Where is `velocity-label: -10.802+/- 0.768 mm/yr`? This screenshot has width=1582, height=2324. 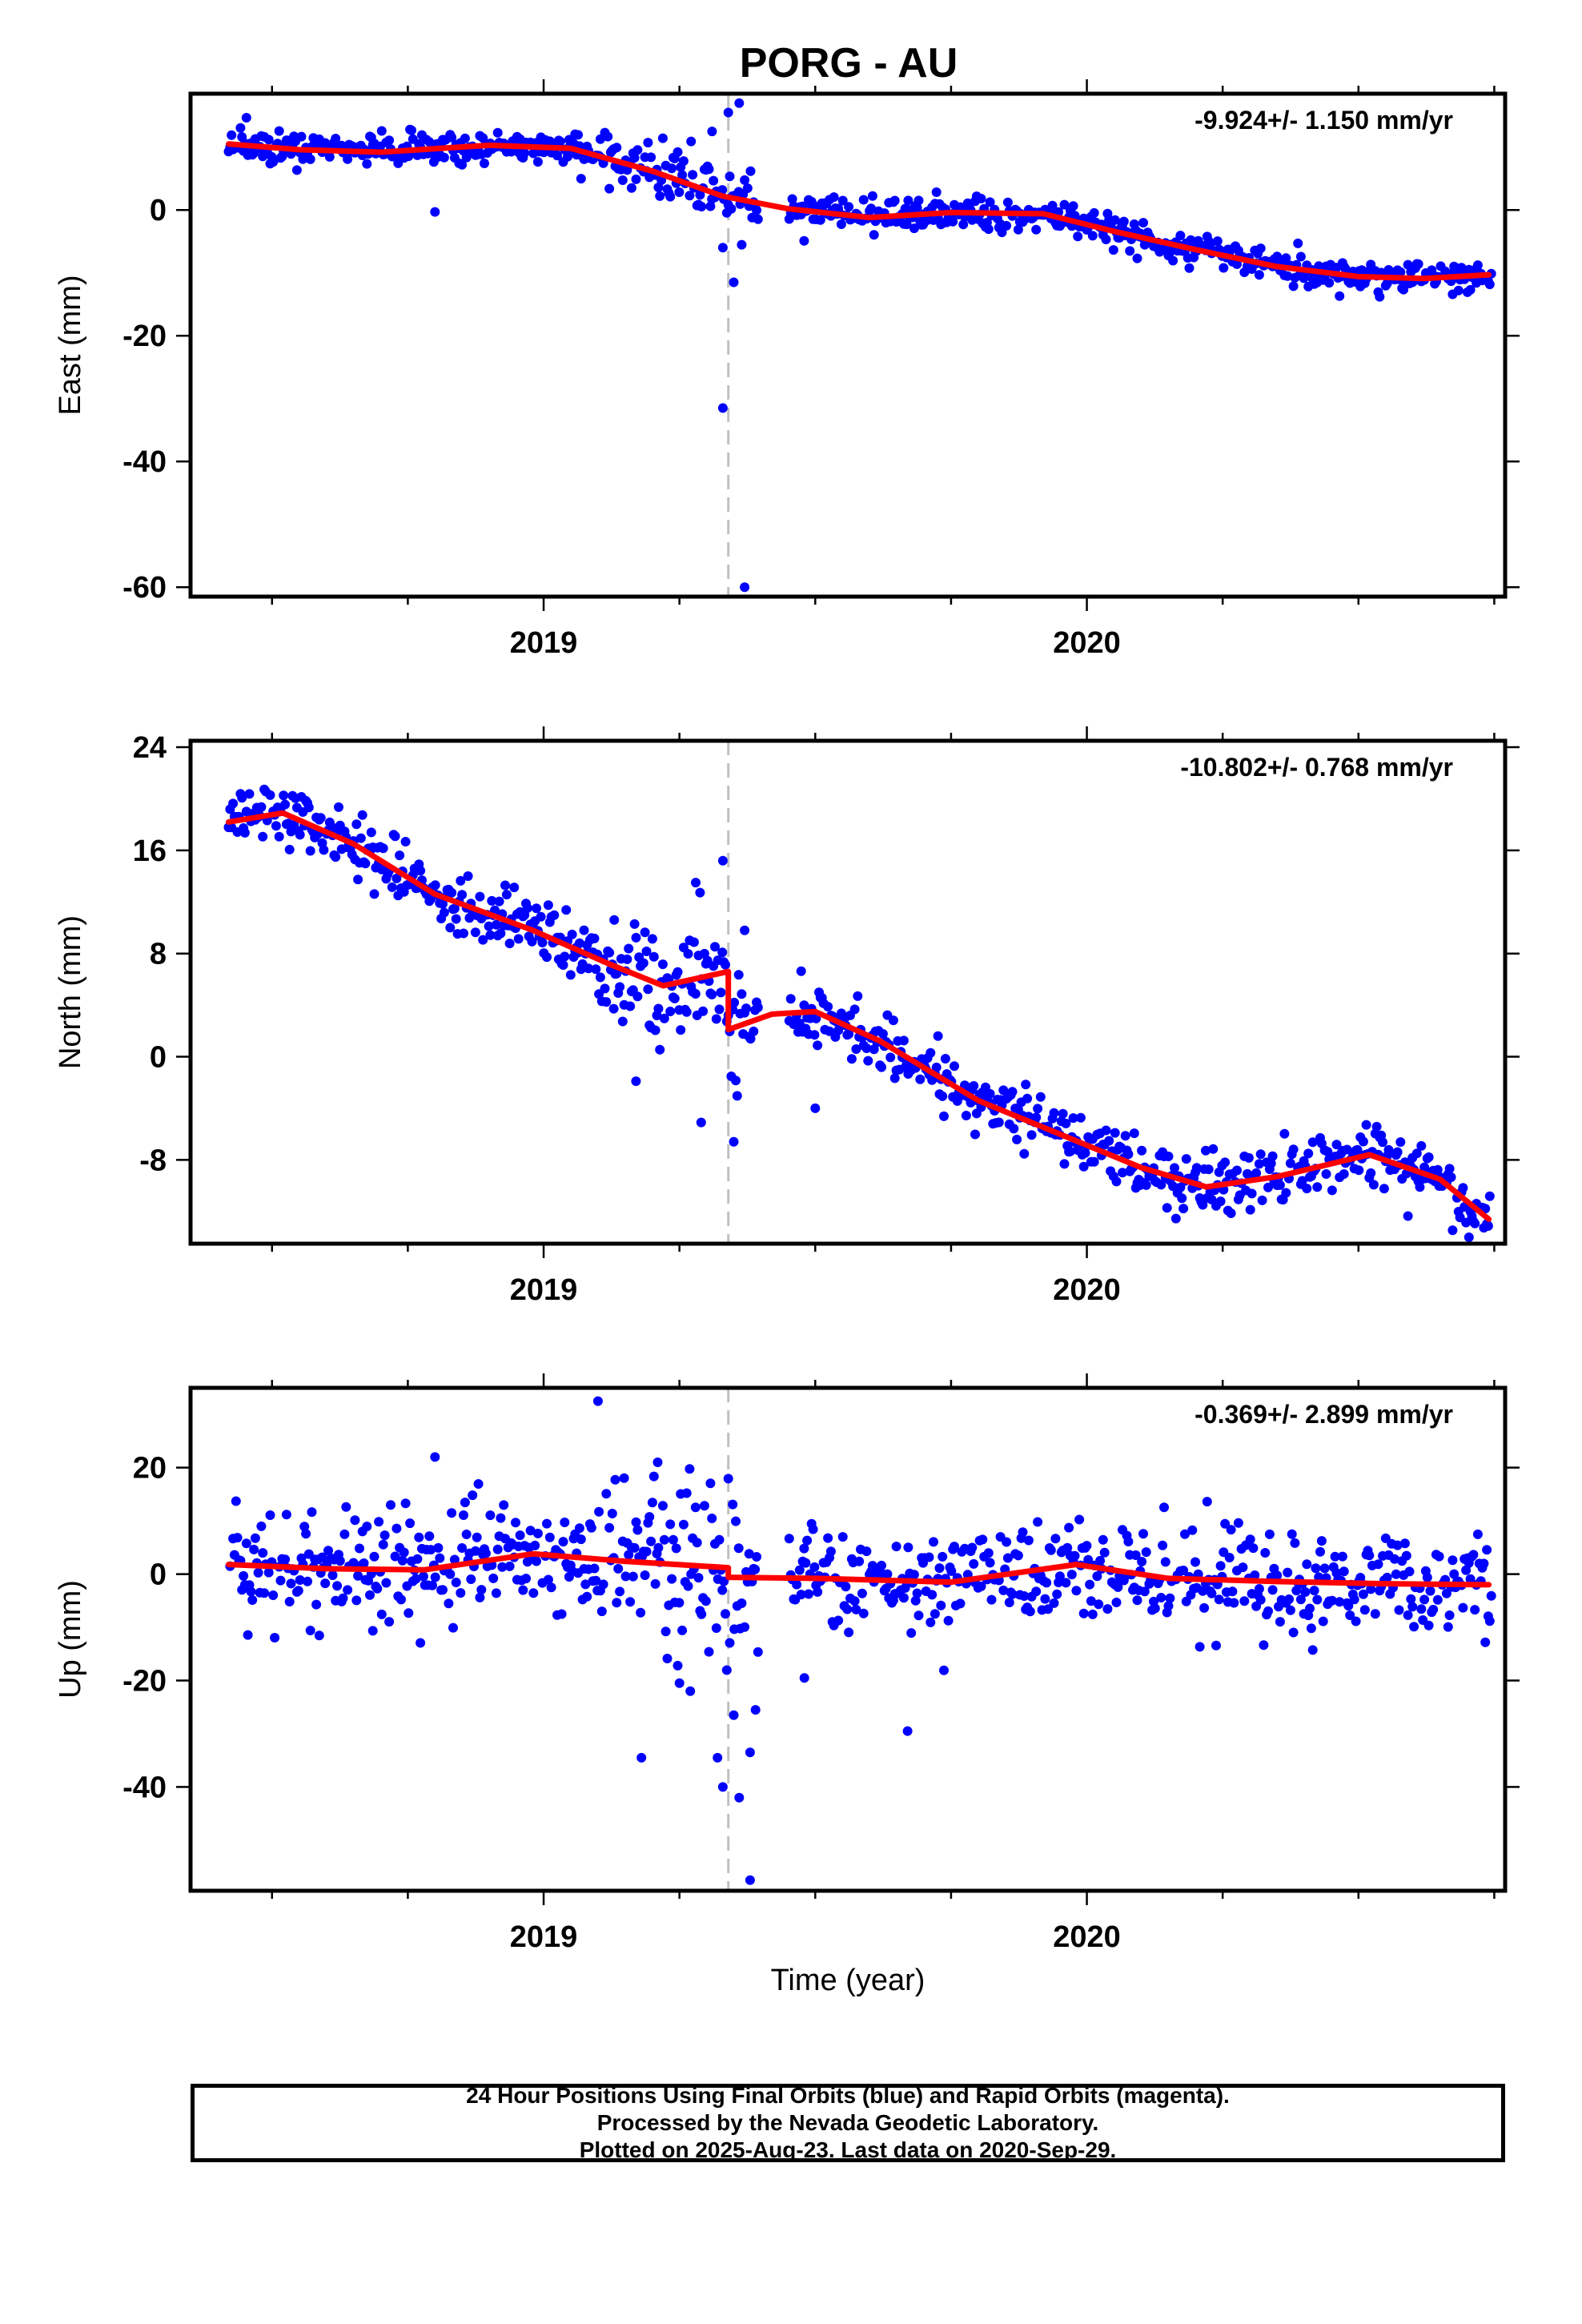 velocity-label: -10.802+/- 0.768 mm/yr is located at coordinates (1316, 767).